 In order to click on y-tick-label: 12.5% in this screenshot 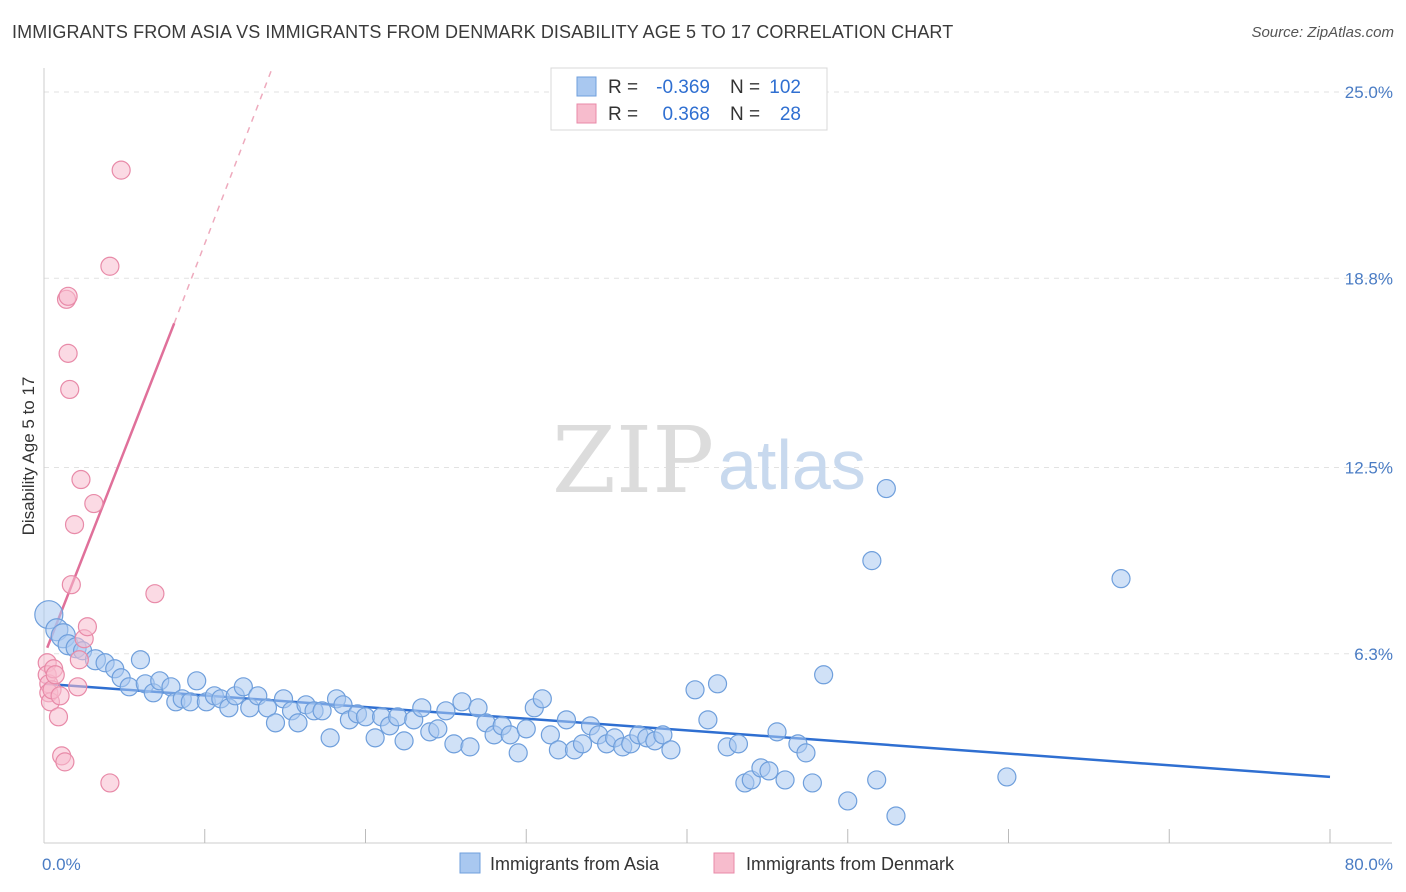, I will do `click(1369, 468)`.